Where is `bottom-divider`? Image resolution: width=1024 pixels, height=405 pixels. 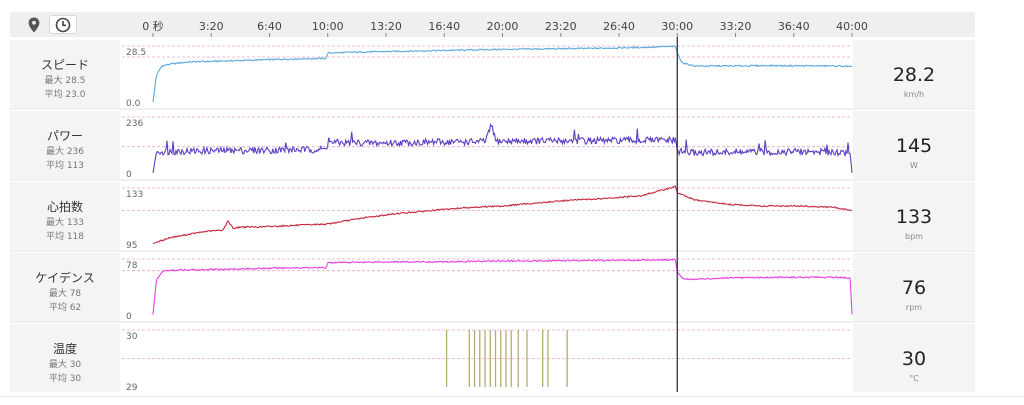 bottom-divider is located at coordinates (512, 396).